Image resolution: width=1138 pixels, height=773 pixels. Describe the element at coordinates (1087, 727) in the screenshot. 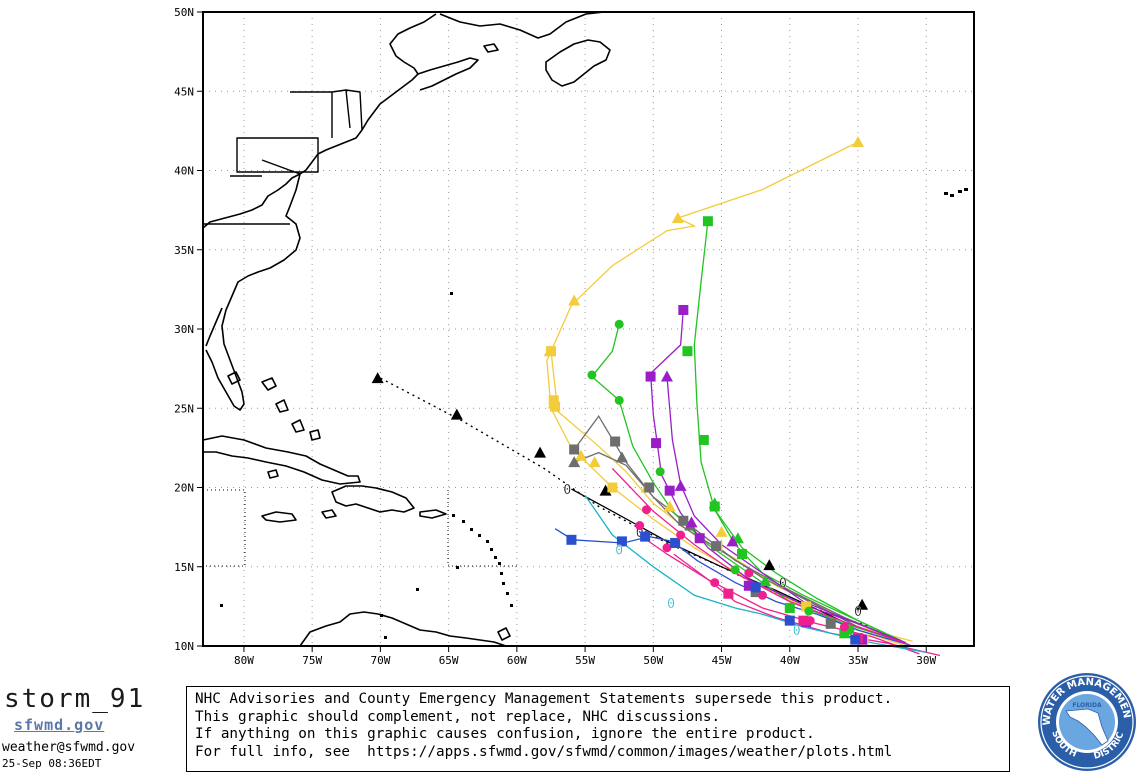

I see `florida-icon` at that location.